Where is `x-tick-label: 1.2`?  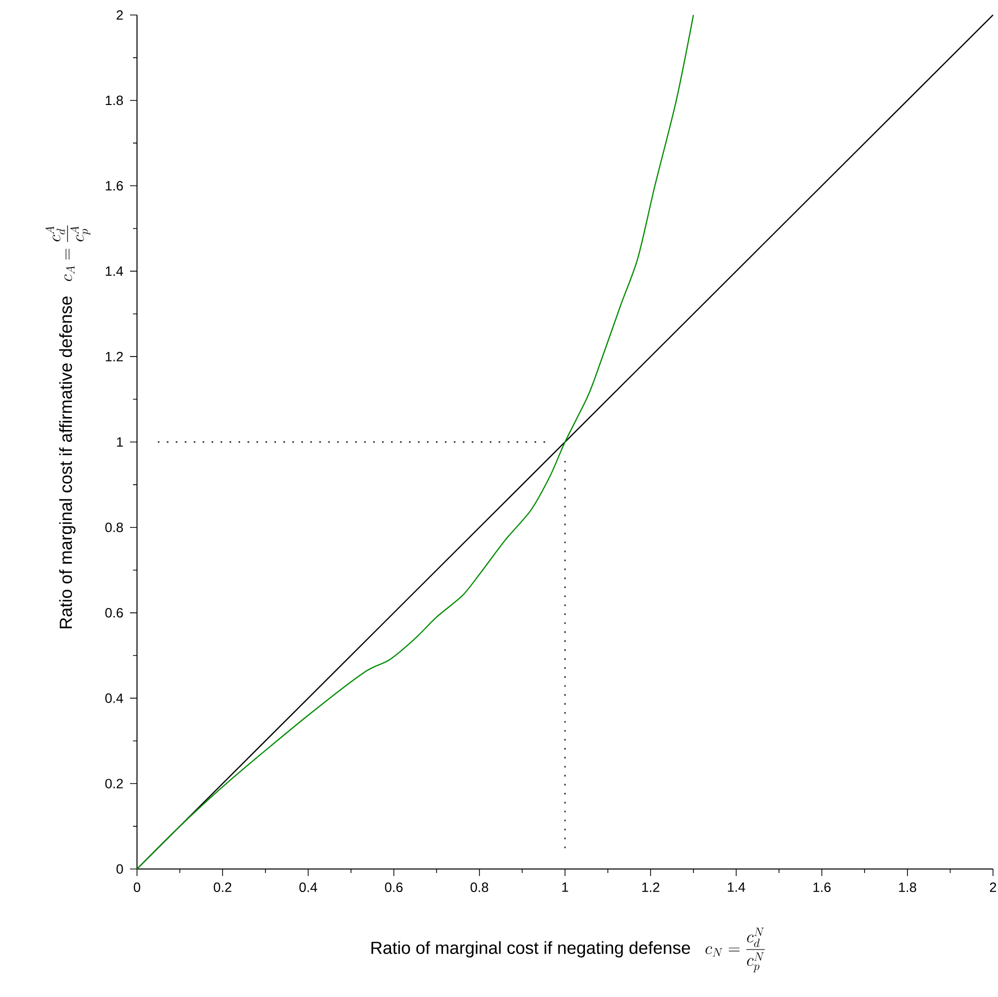
x-tick-label: 1.2 is located at coordinates (651, 887).